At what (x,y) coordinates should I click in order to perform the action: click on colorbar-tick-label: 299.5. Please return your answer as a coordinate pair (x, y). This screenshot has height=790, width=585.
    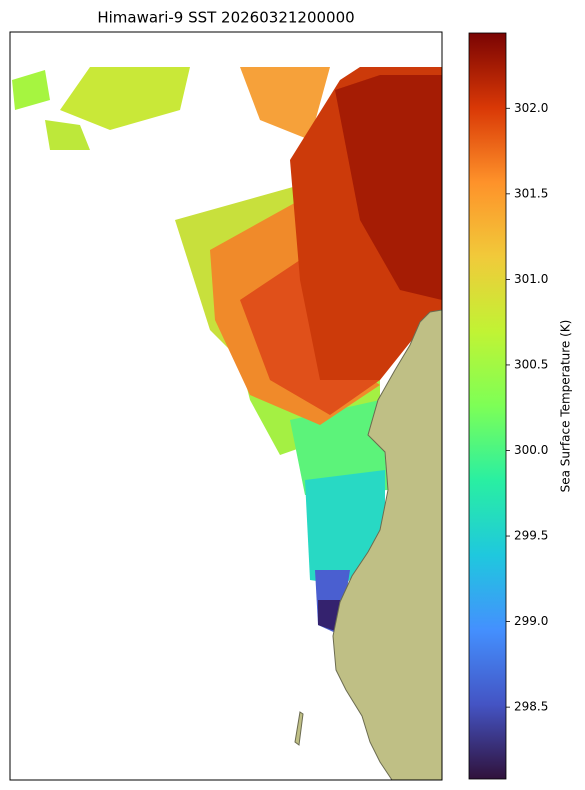
    Looking at the image, I should click on (531, 536).